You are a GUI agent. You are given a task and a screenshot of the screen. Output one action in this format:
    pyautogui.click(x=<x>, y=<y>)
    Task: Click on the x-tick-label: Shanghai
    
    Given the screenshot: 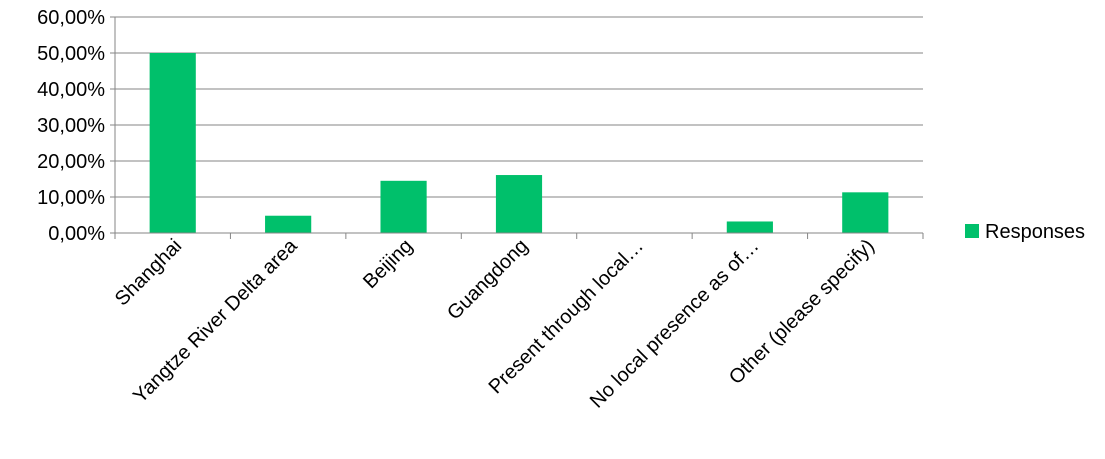 What is the action you would take?
    pyautogui.click(x=148, y=272)
    